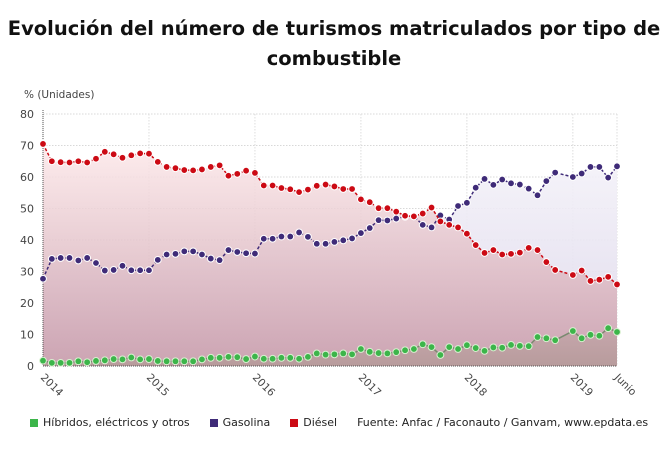  I want to click on legend-item-diesel: Diésel, so click(313, 422).